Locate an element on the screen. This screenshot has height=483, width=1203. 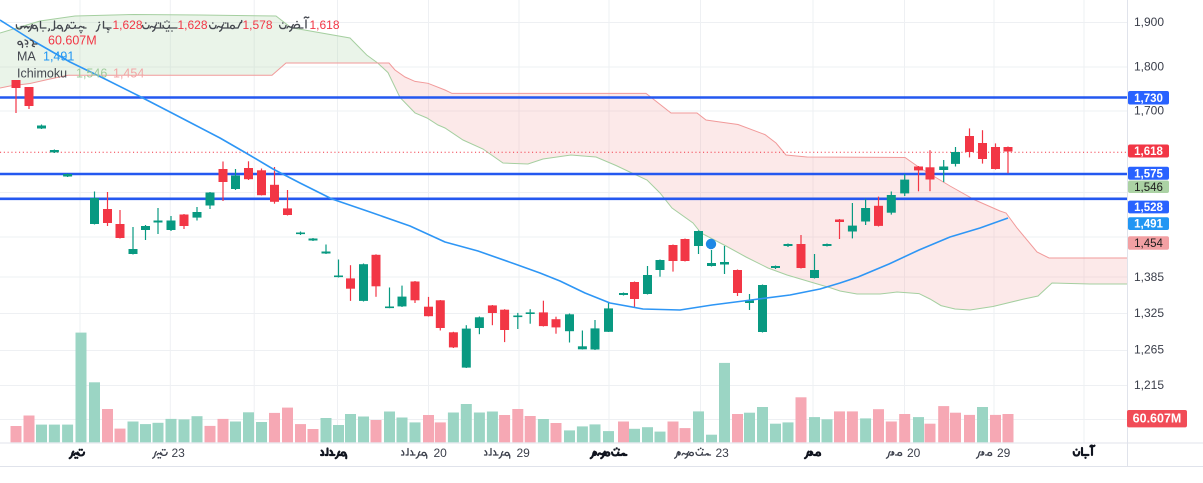
svg-text: 1,215 is located at coordinates (1149, 385).